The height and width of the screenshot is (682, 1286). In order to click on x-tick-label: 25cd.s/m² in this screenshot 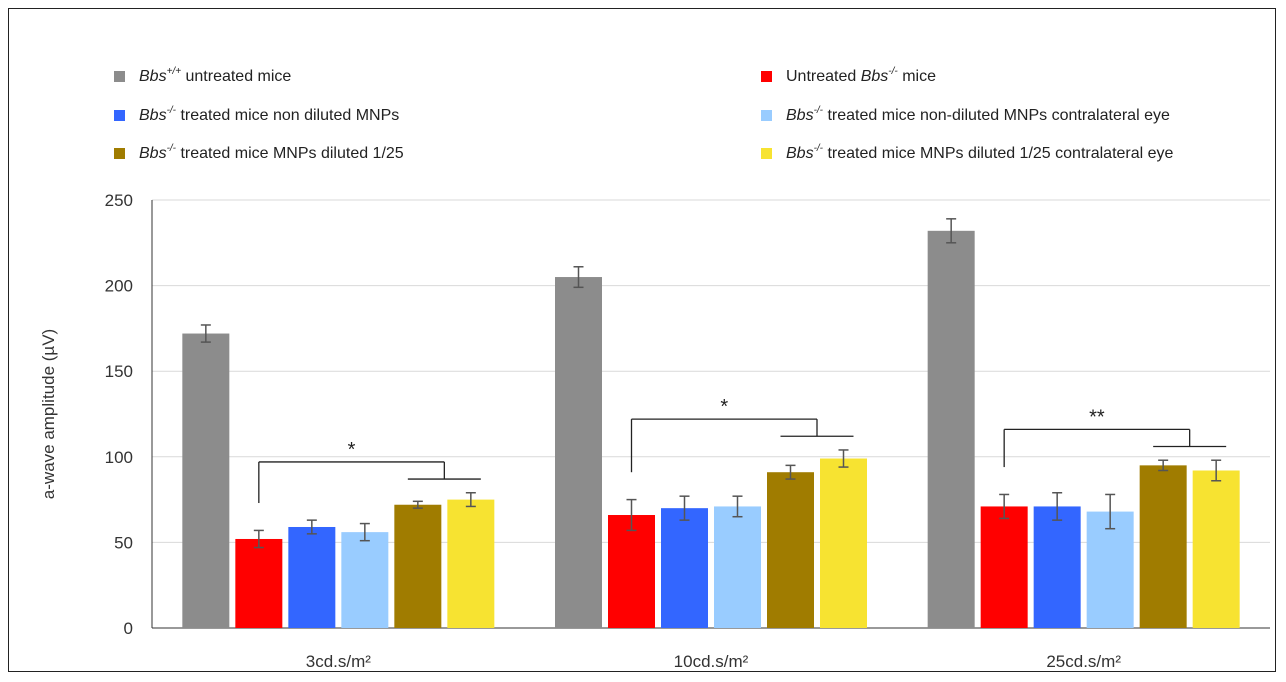, I will do `click(1083, 661)`.